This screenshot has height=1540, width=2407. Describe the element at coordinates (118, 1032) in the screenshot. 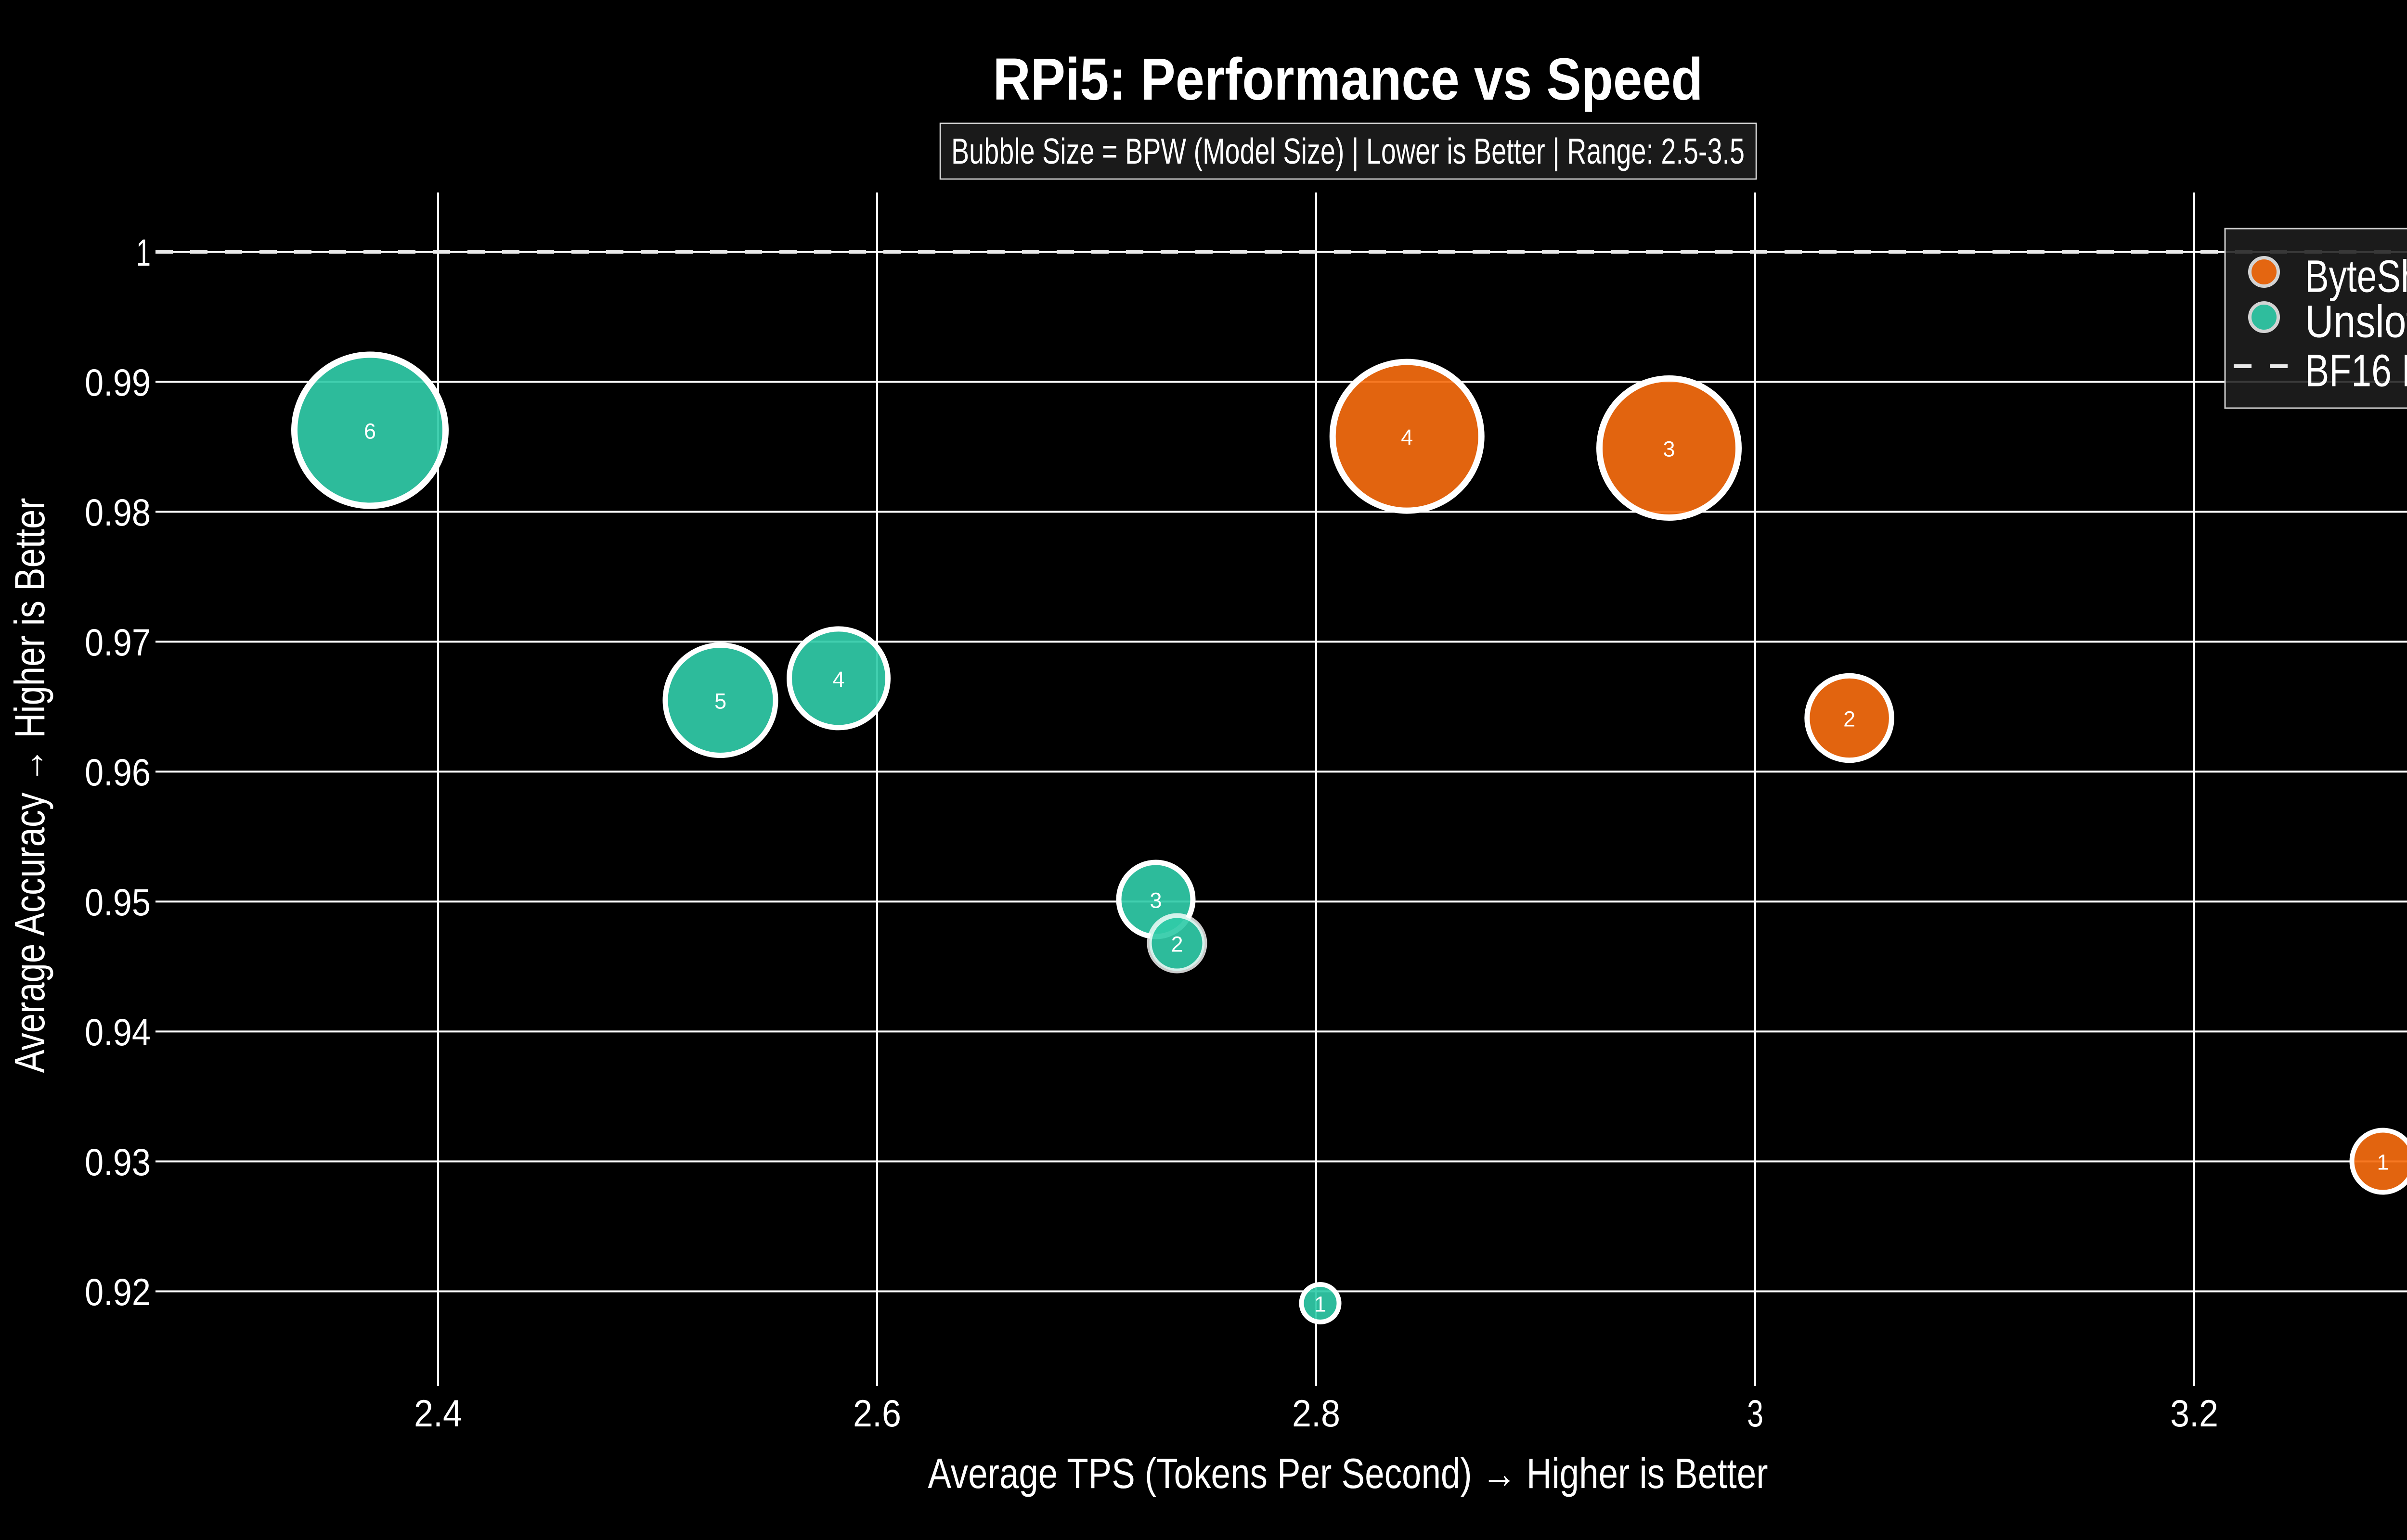

I see `svg-text: 0.94` at that location.